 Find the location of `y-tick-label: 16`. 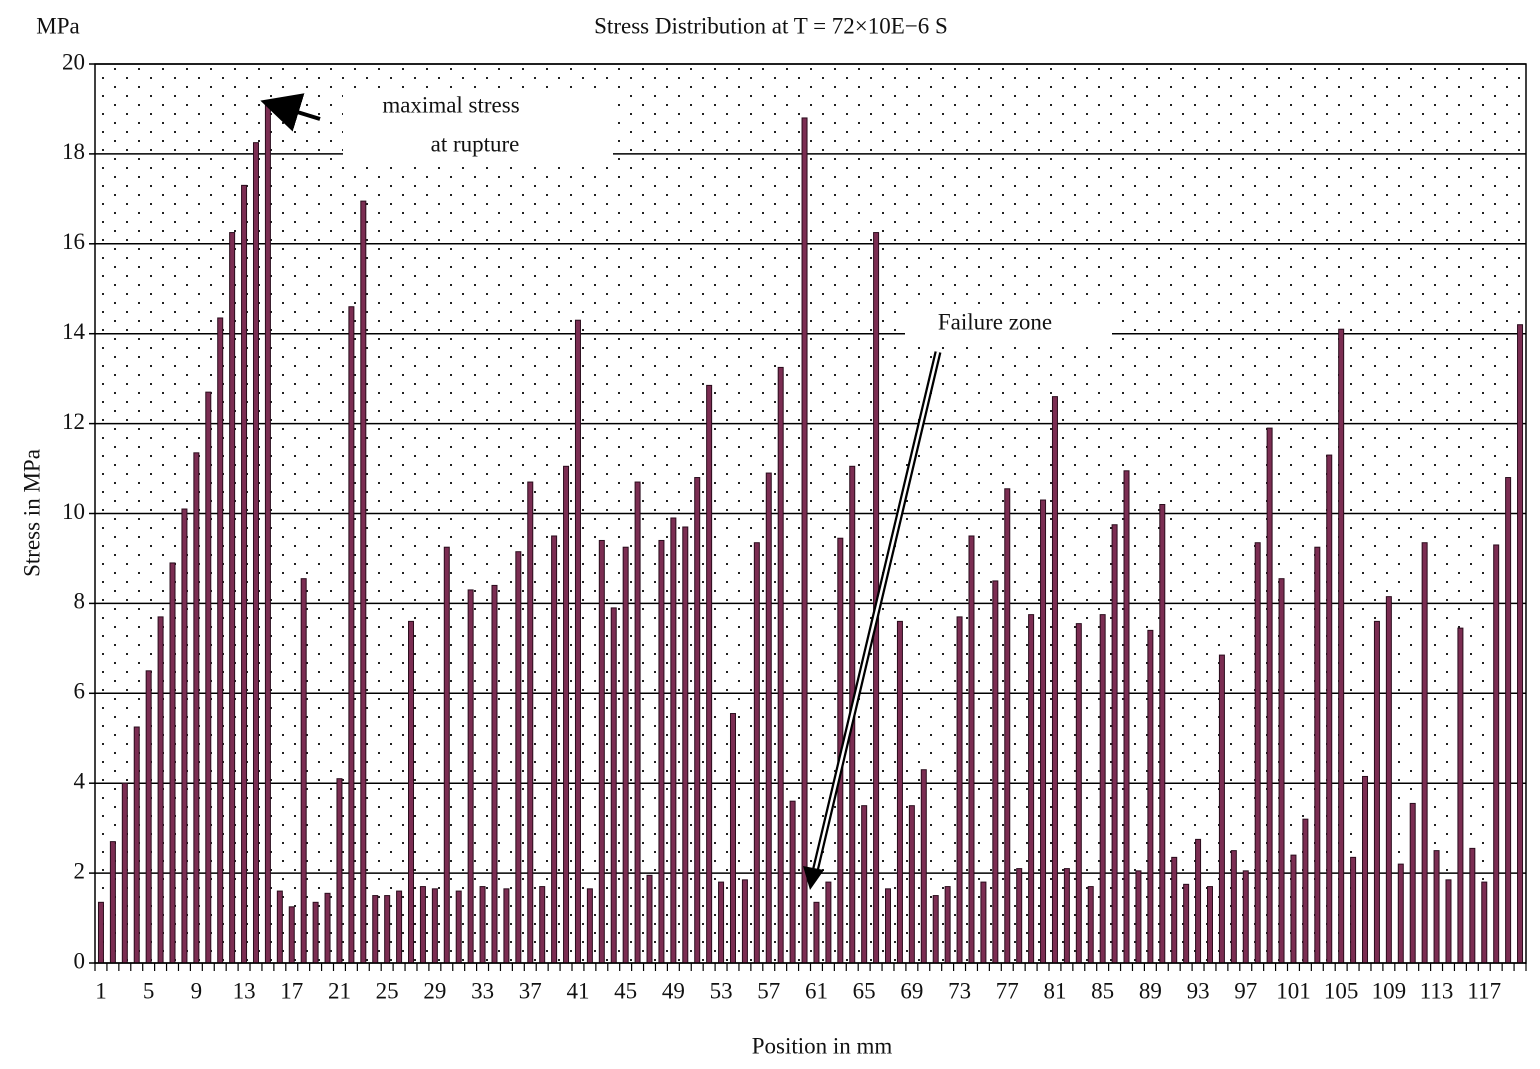

y-tick-label: 16 is located at coordinates (73, 241).